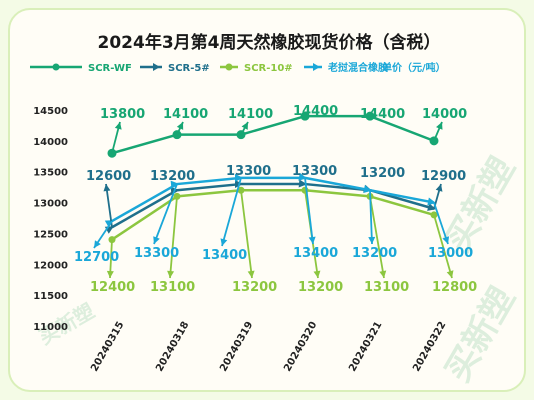 The width and height of the screenshot is (534, 400). What do you see at coordinates (108, 176) in the screenshot?
I see `data-label: 12600` at bounding box center [108, 176].